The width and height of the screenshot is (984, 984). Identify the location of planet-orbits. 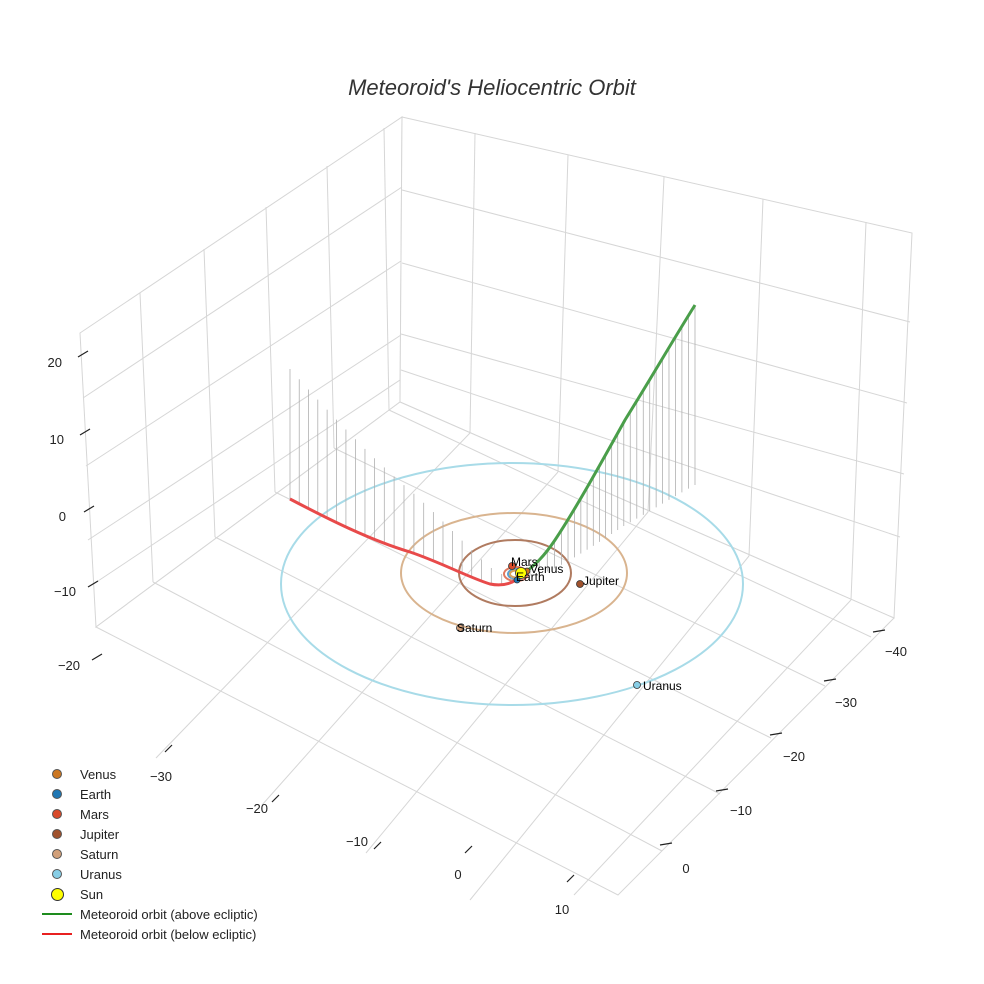
(512, 584).